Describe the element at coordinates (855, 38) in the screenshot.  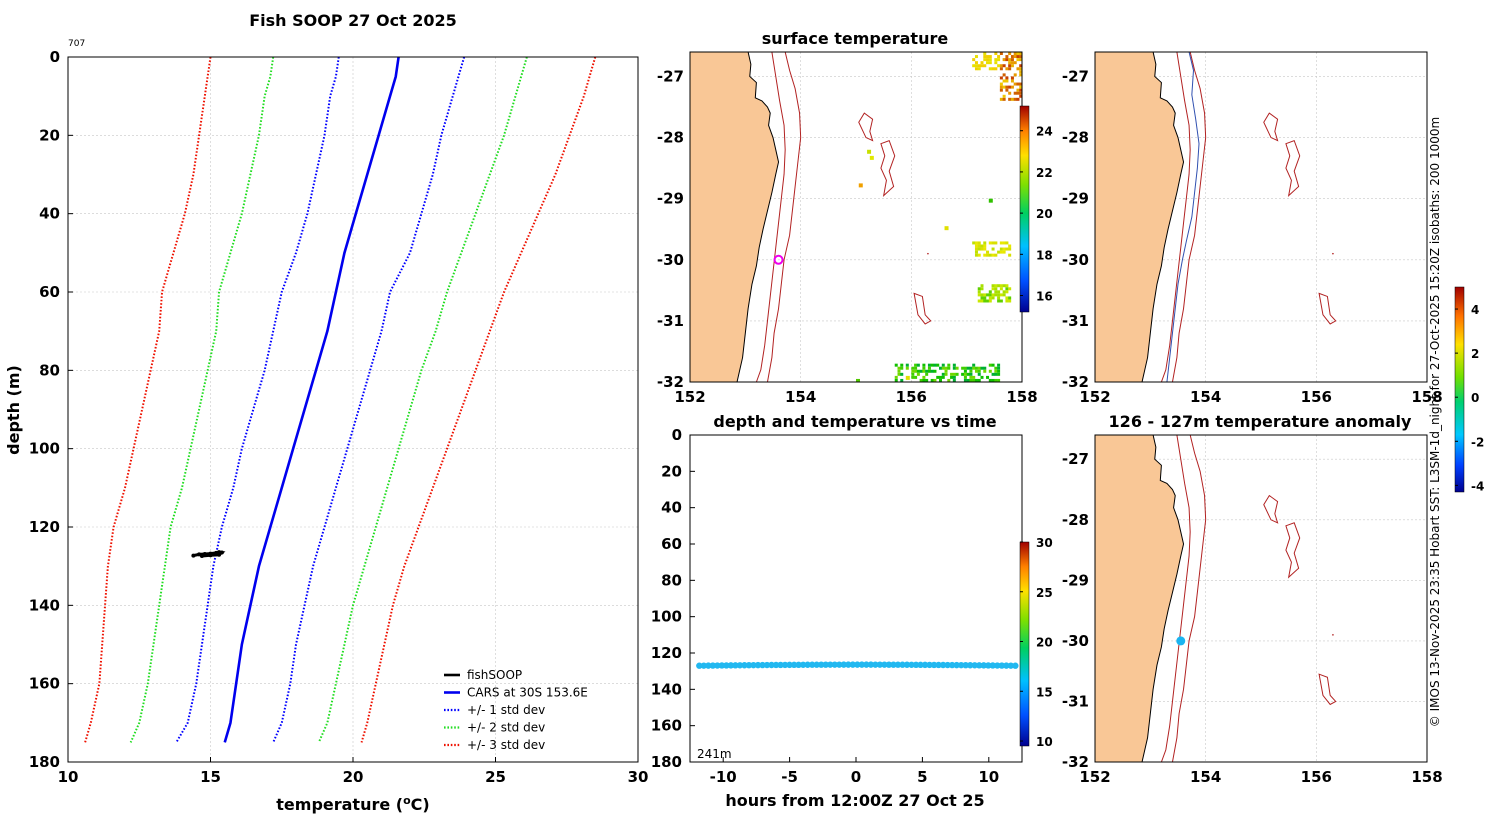
I see `sst-map-title: surface temperature` at that location.